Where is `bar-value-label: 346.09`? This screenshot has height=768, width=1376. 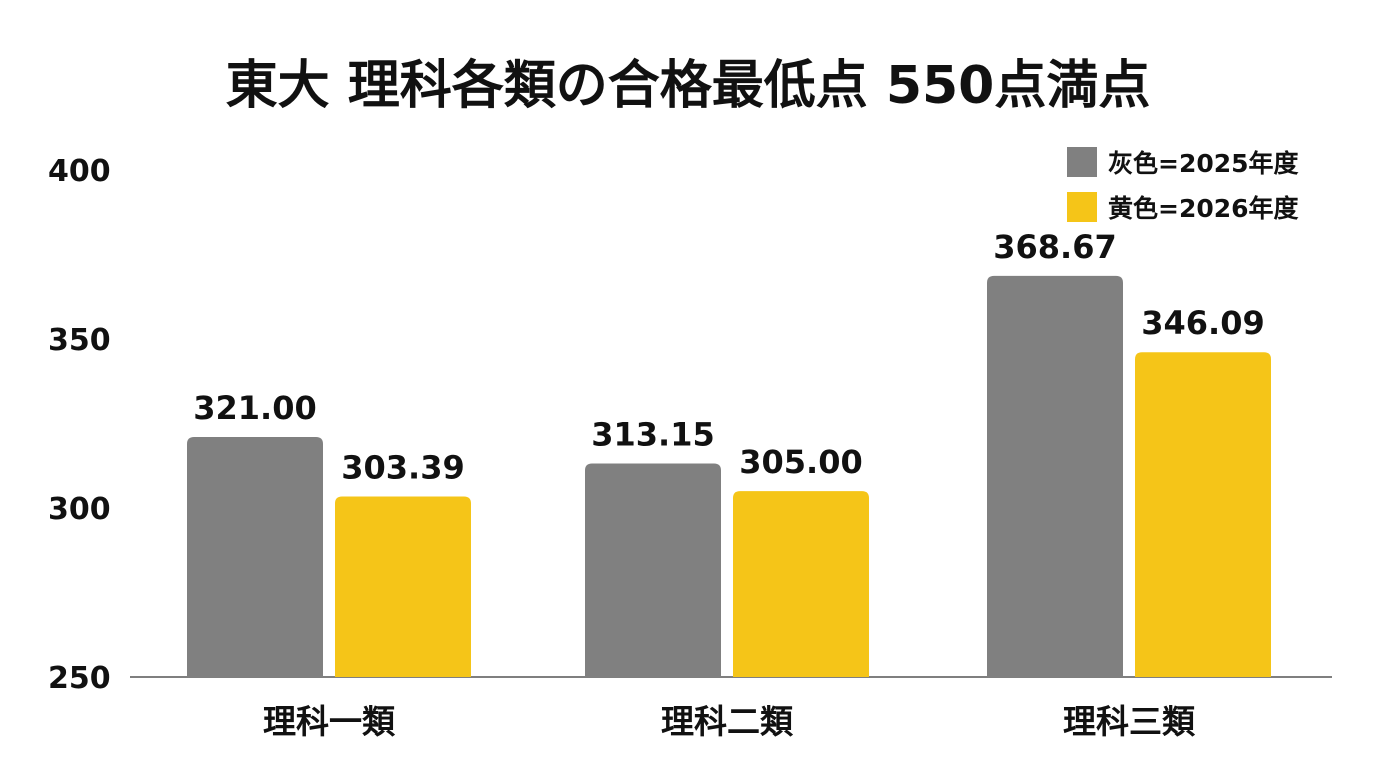
bar-value-label: 346.09 is located at coordinates (1202, 323).